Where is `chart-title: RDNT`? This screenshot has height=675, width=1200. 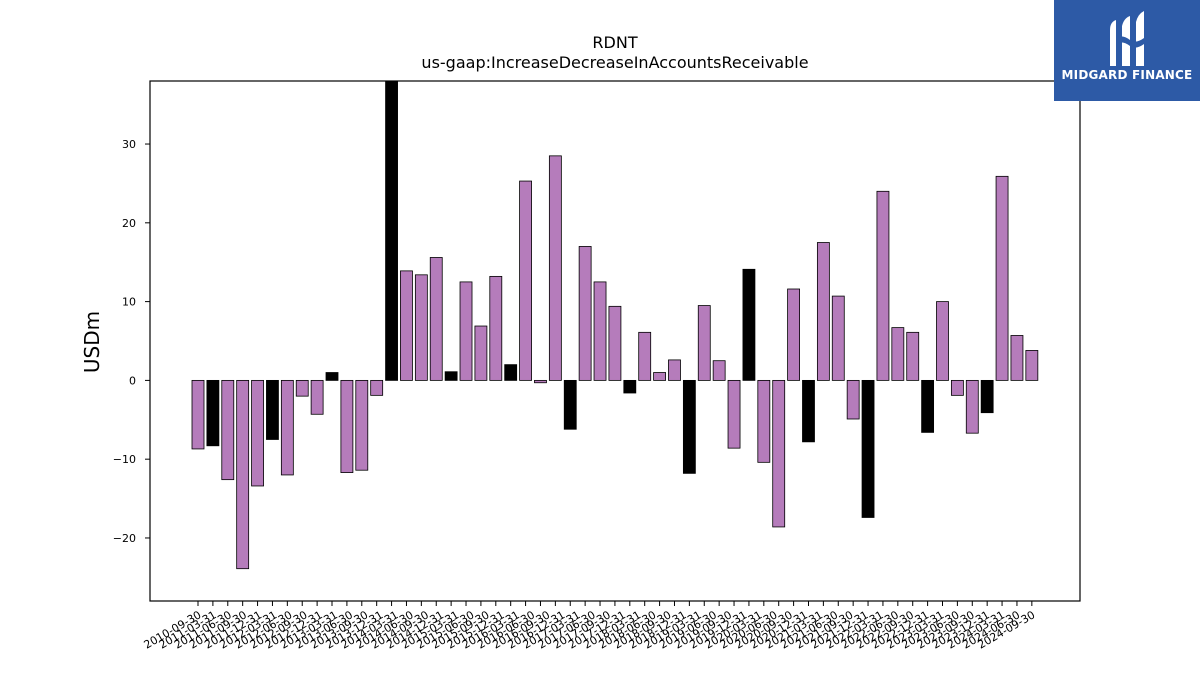 chart-title: RDNT is located at coordinates (614, 42).